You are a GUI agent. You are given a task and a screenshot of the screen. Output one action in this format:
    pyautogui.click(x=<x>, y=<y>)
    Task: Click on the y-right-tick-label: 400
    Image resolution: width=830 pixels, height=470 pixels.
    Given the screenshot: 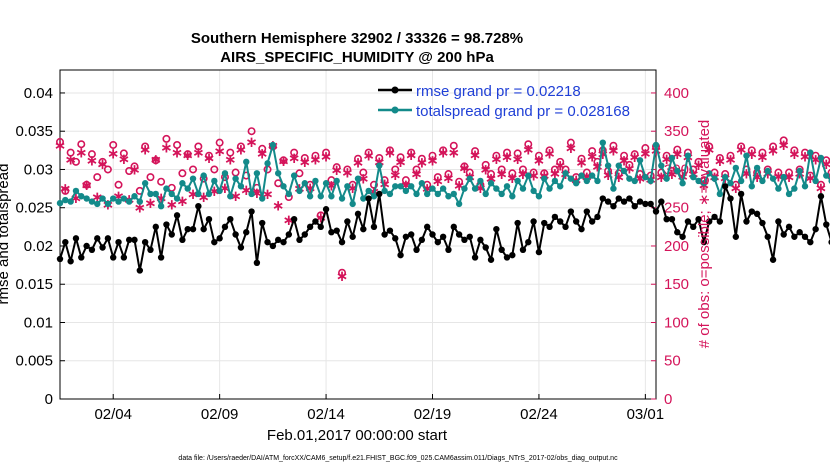 What is the action you would take?
    pyautogui.click(x=676, y=93)
    